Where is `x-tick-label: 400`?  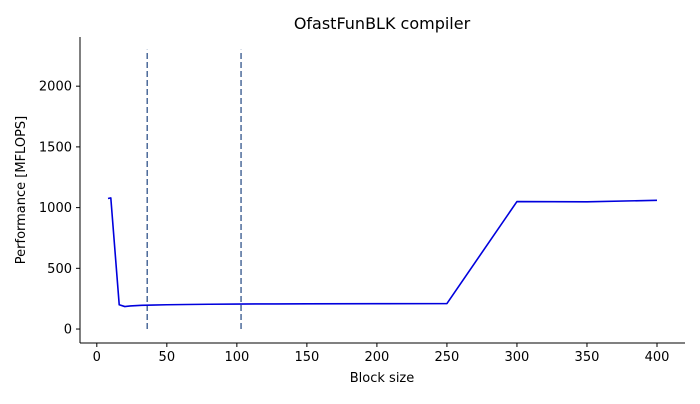 x-tick-label: 400 is located at coordinates (657, 357).